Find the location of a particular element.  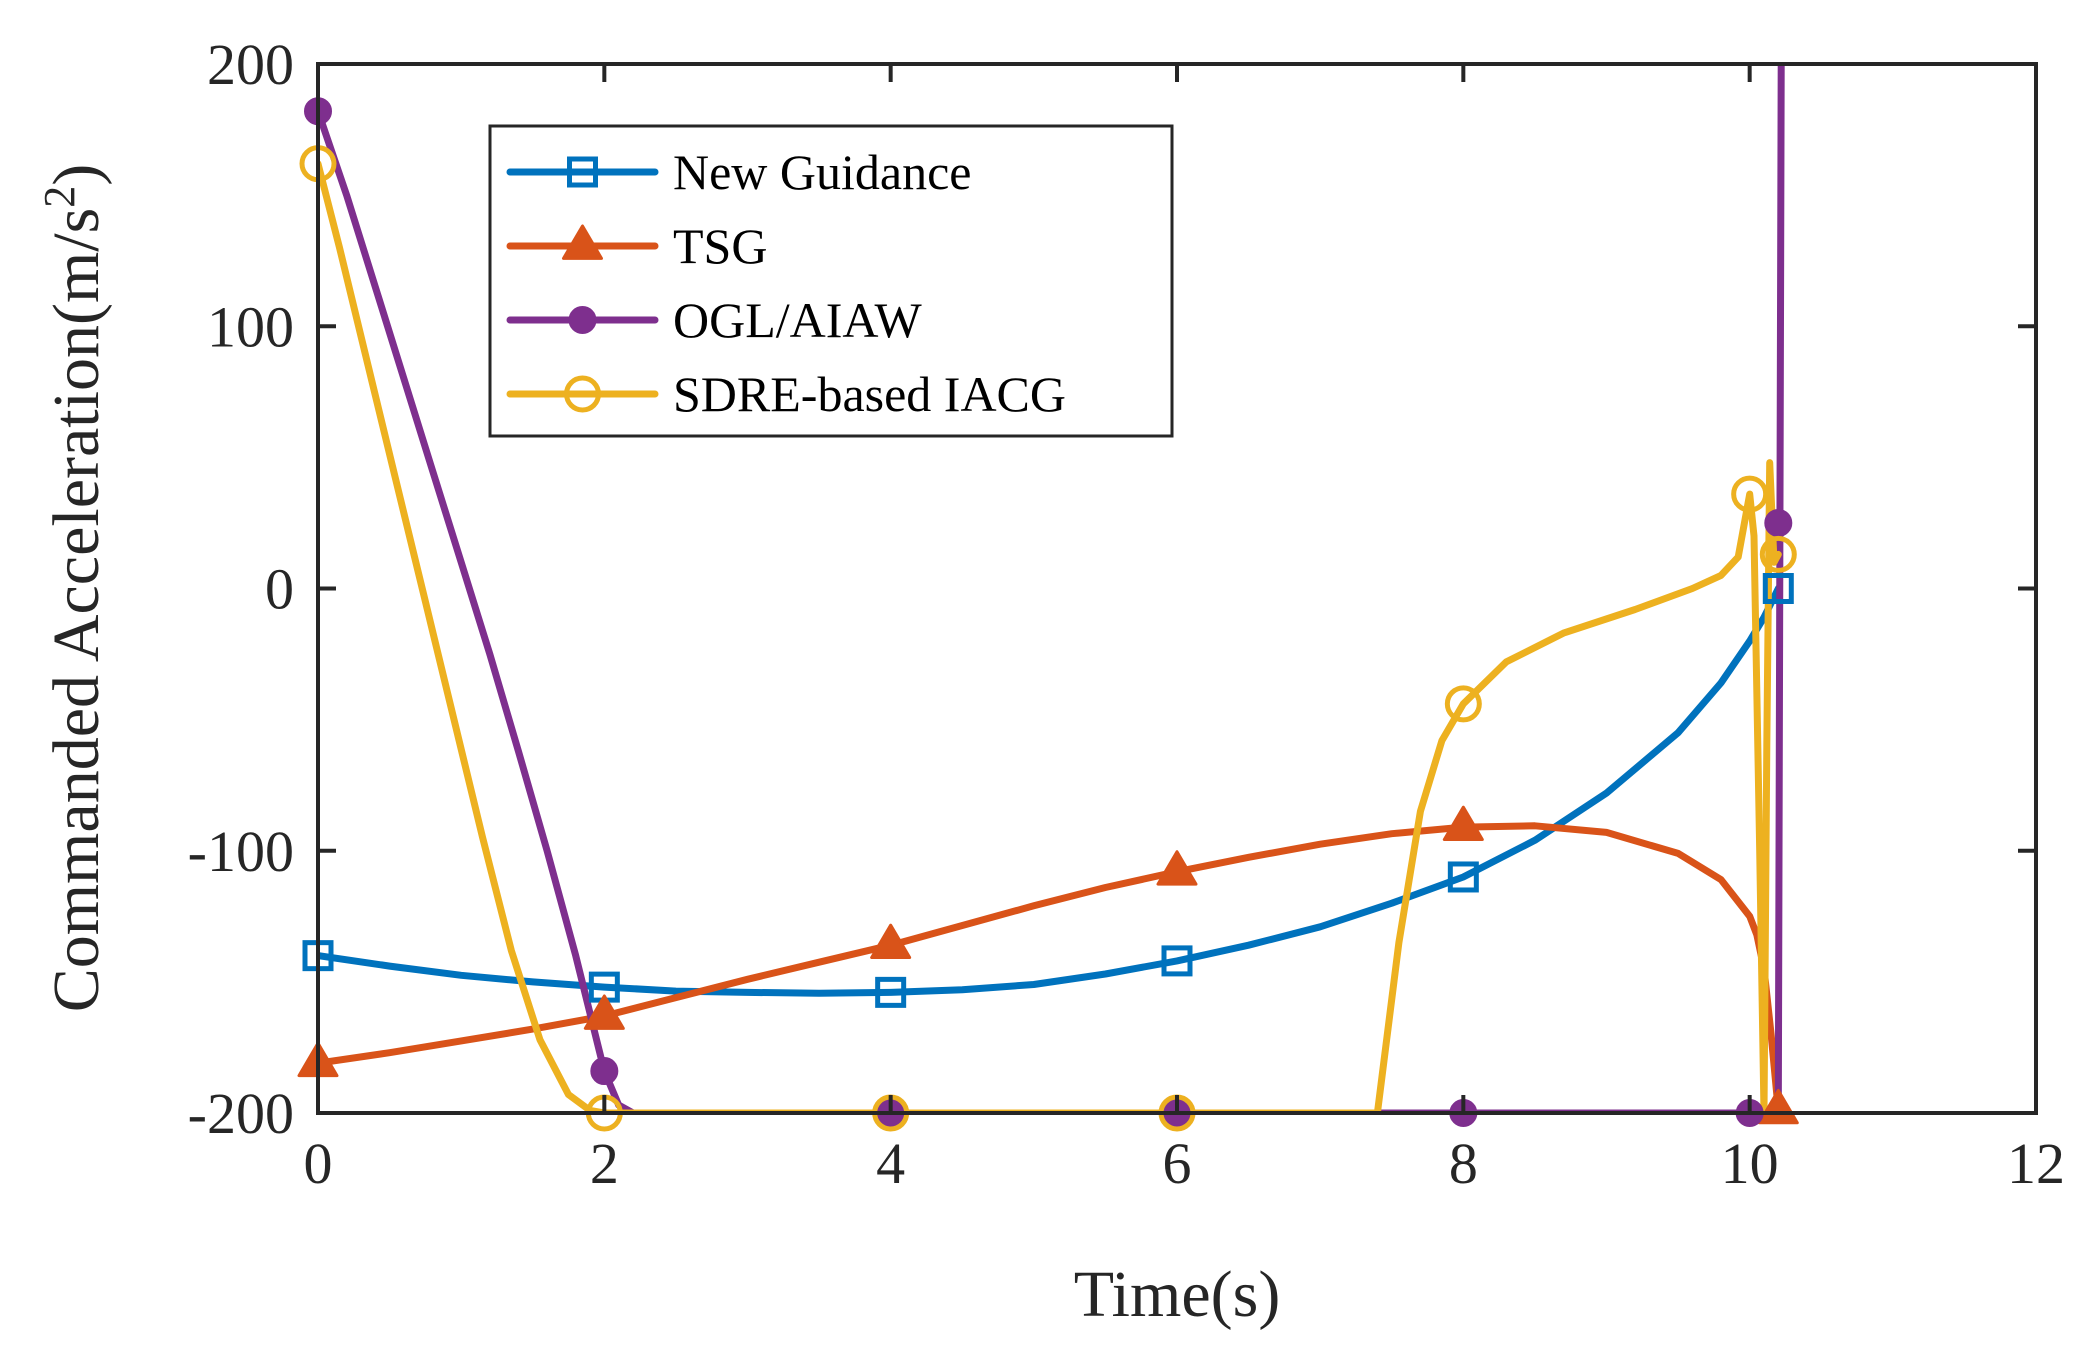

legend-marker-sdre-based-iacg is located at coordinates (582, 394).